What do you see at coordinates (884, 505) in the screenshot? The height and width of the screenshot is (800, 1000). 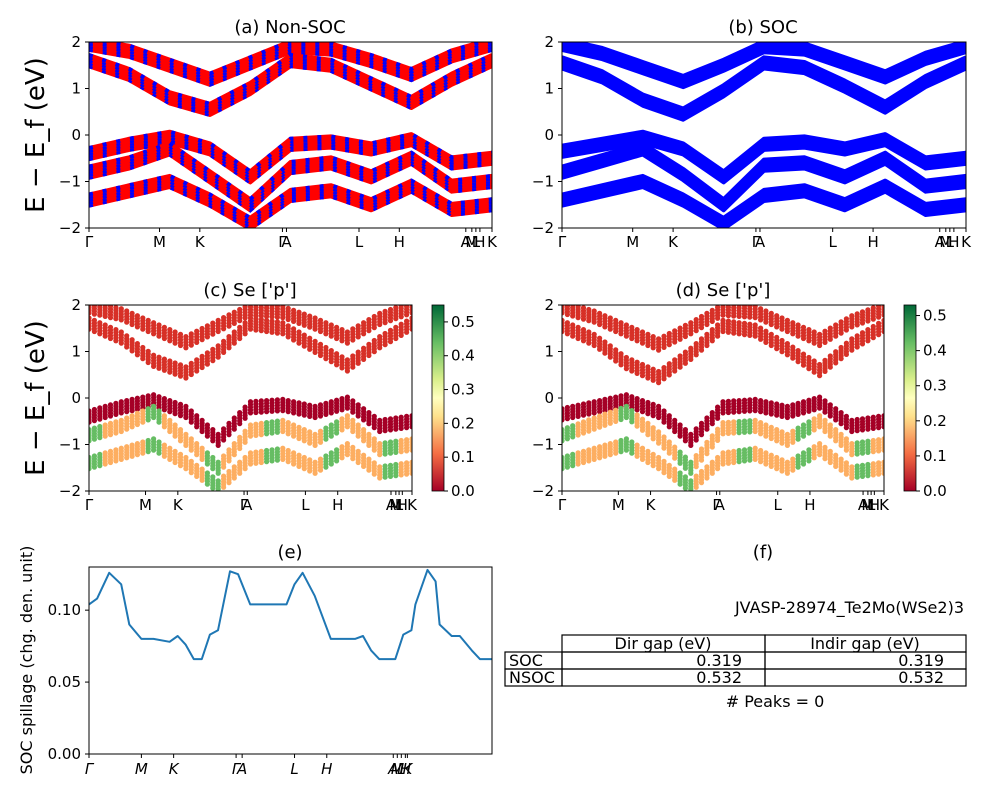 I see `x-tick-label: K` at bounding box center [884, 505].